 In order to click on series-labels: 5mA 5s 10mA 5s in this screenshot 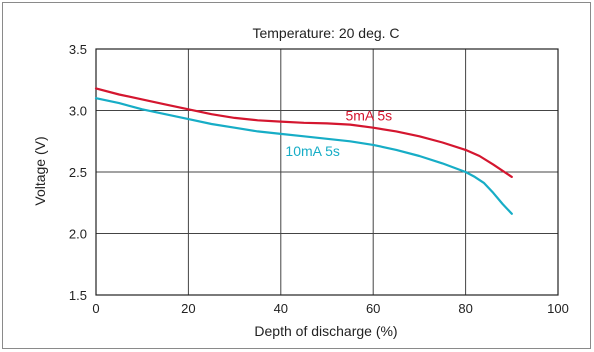, I will do `click(338, 133)`.